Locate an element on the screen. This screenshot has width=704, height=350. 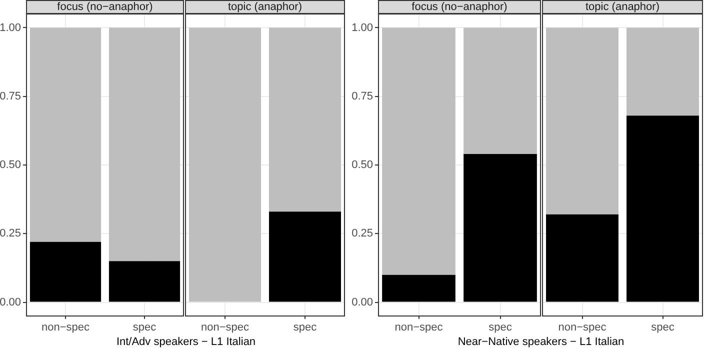
x-axis-title: Near−Native speakers − L1 Italian is located at coordinates (541, 343).